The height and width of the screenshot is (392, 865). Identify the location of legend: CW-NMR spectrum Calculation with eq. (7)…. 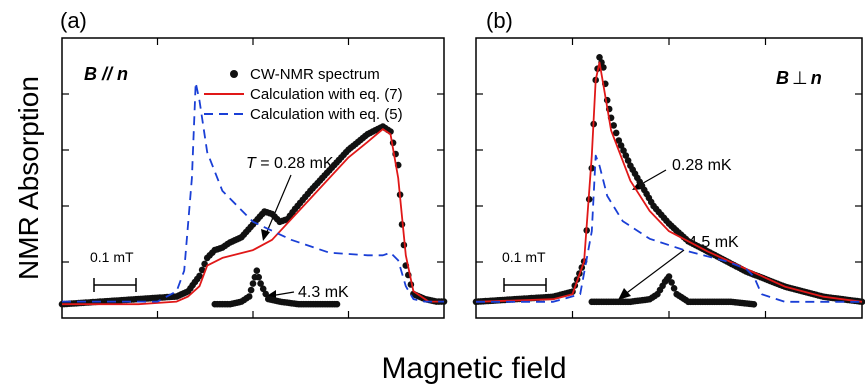
(303, 94).